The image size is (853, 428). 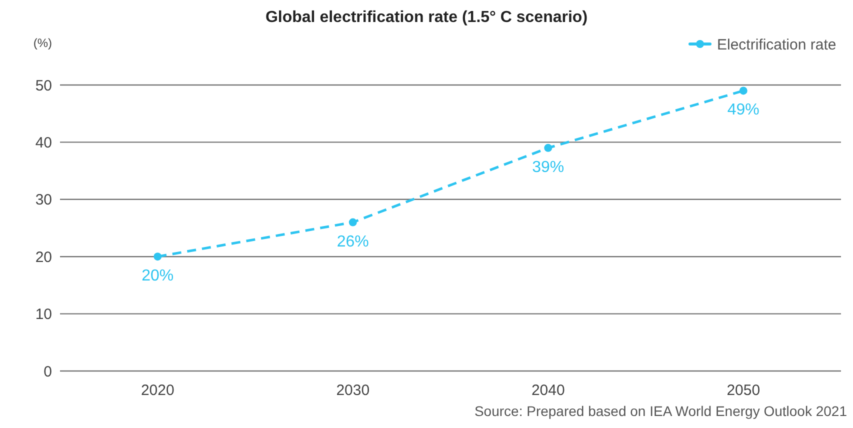 I want to click on y-tick-label: 20, so click(x=43, y=257).